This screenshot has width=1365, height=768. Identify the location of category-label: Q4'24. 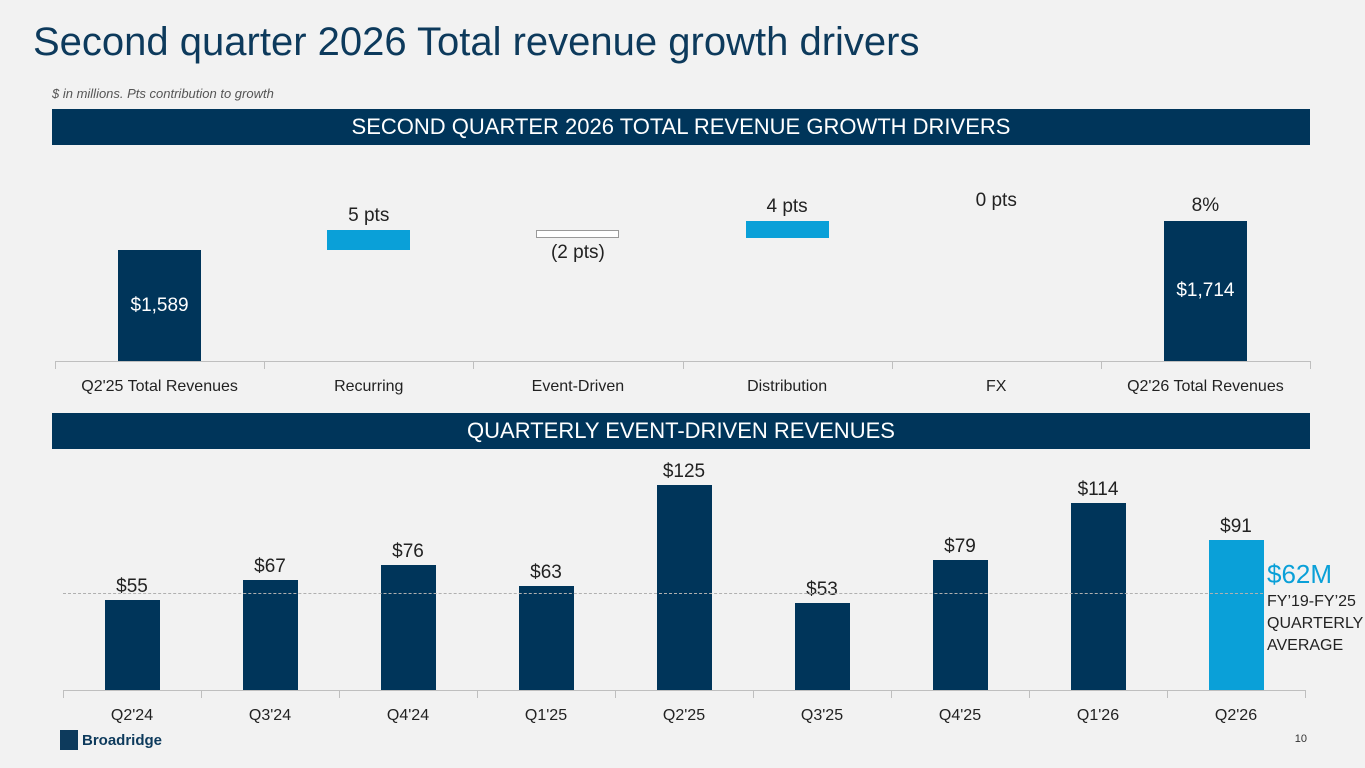
(408, 715).